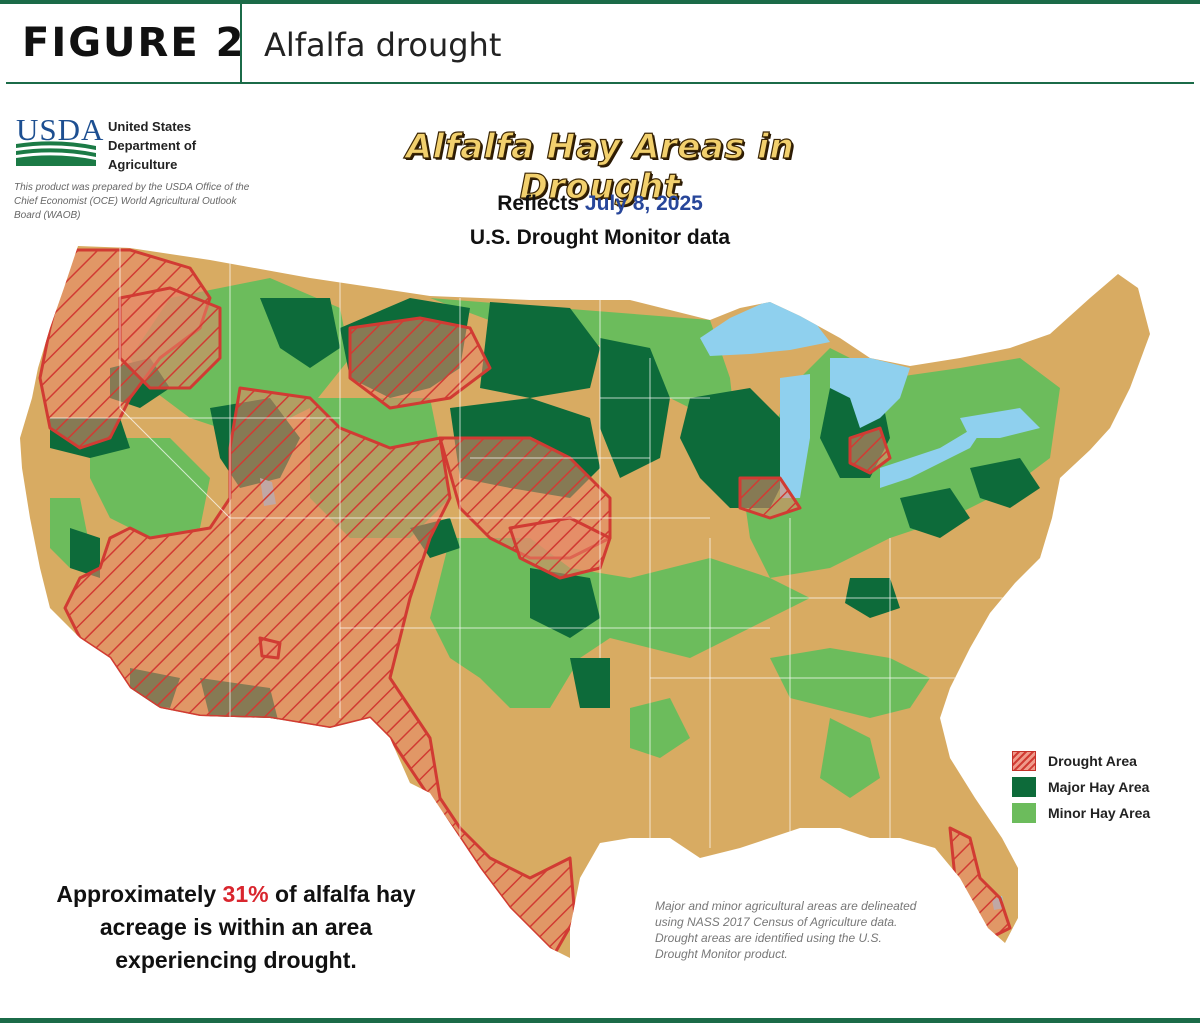  What do you see at coordinates (134, 43) in the screenshot?
I see `figure-label: FIGURE 2` at bounding box center [134, 43].